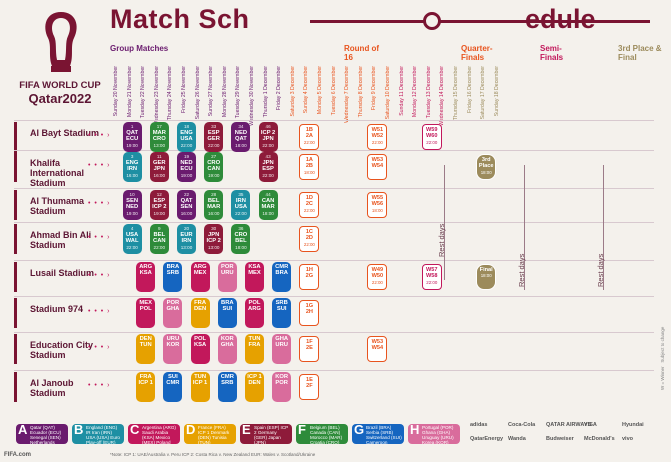 The height and width of the screenshot is (462, 671). I want to click on match-card: 43 JPN ESP 22:00, so click(268, 167).